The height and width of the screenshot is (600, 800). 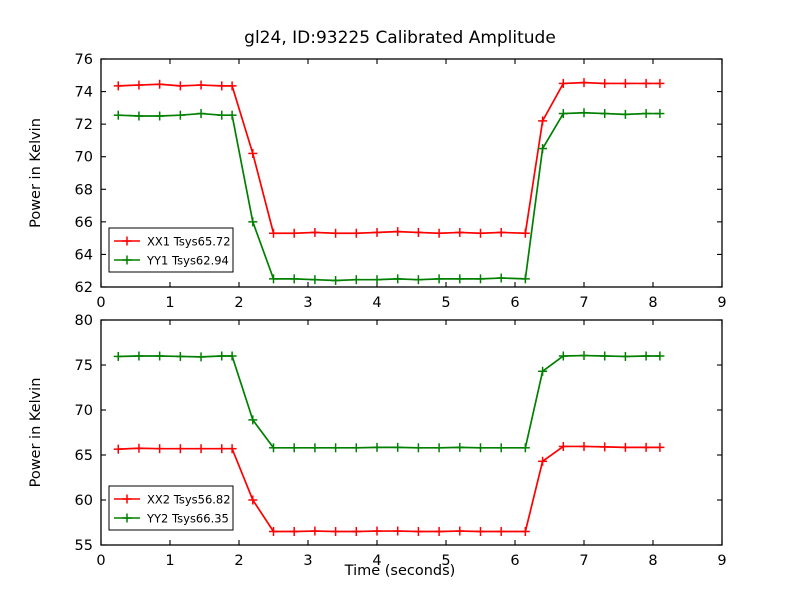 What do you see at coordinates (400, 38) in the screenshot?
I see `figure-title: gl24, ID:93225 Calibrated Amplitude` at bounding box center [400, 38].